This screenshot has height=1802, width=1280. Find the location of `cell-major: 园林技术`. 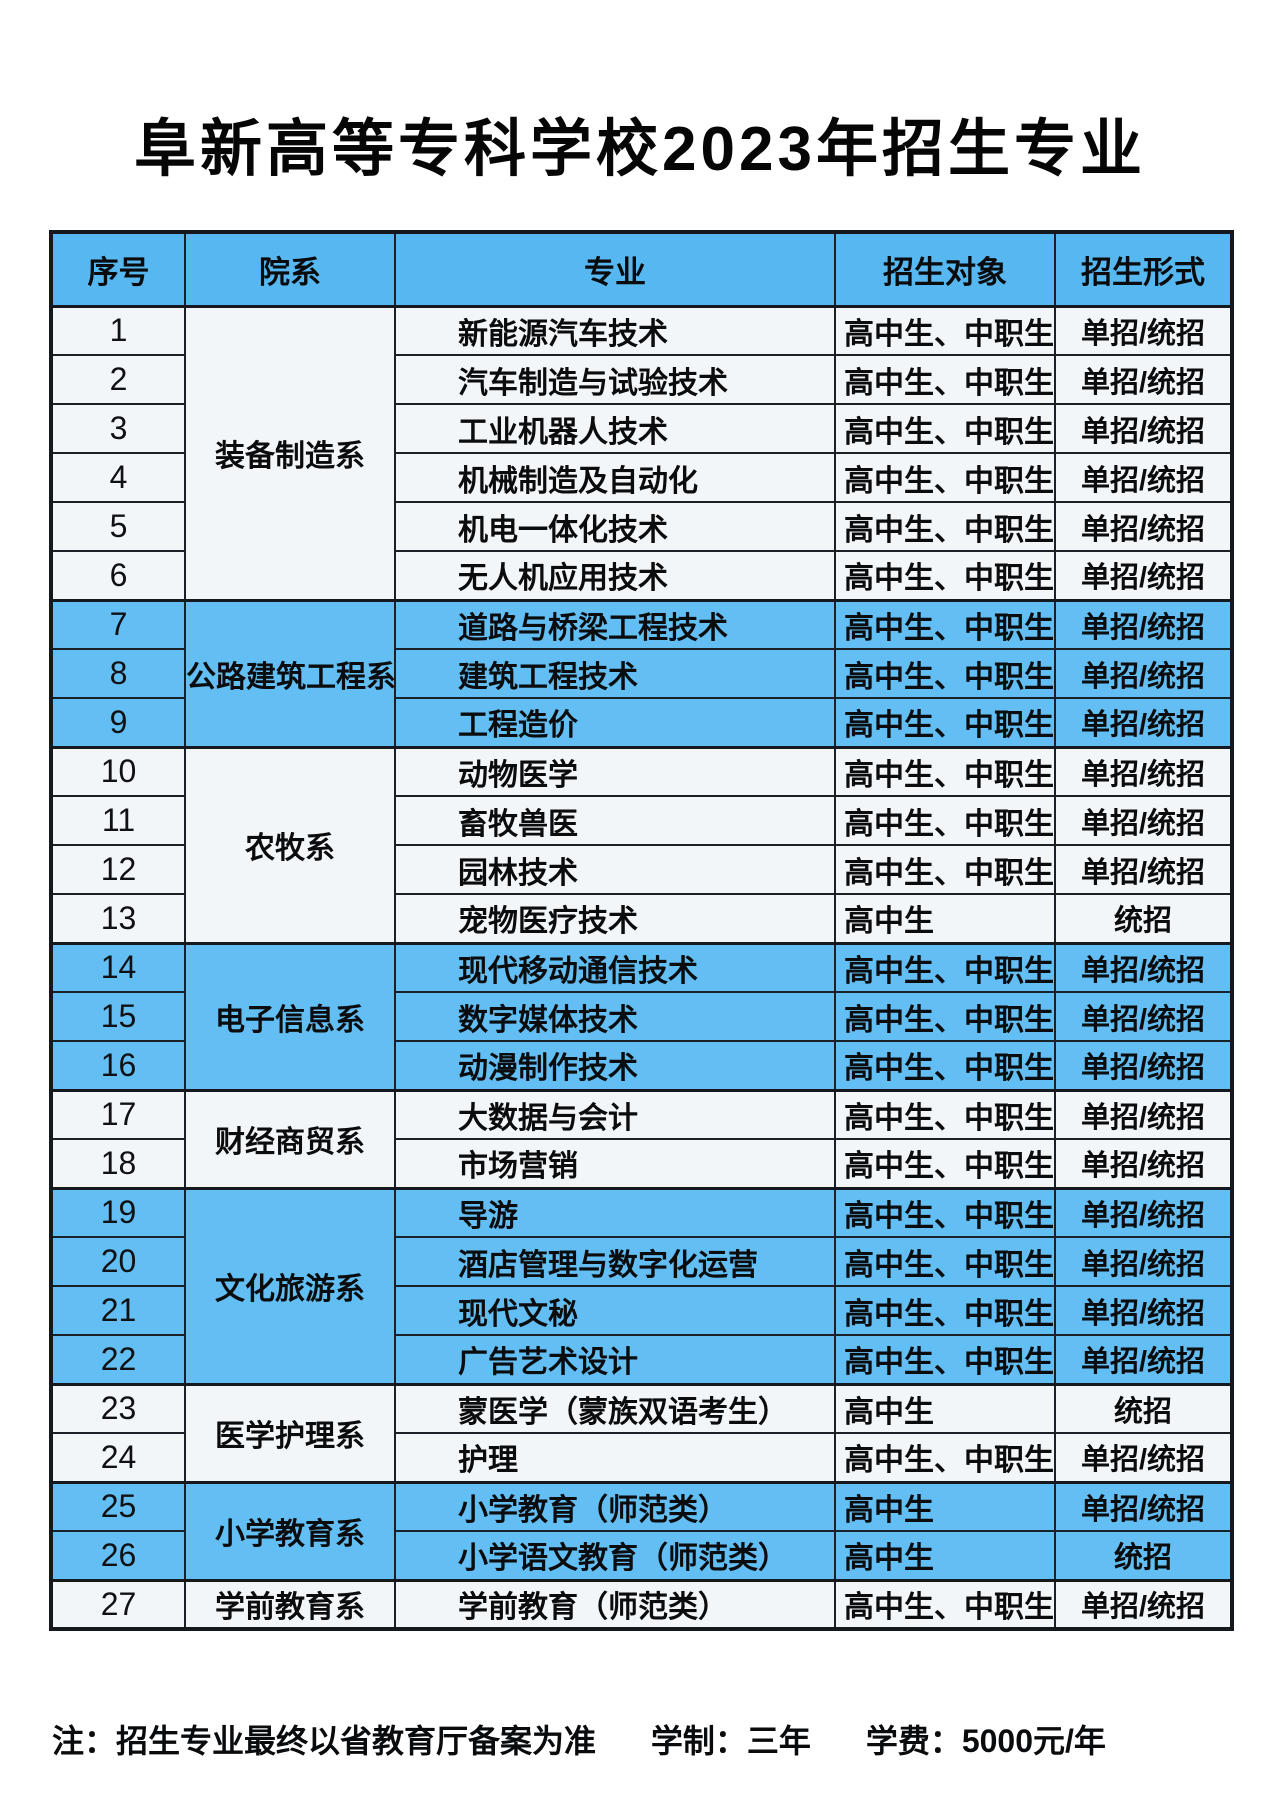

cell-major: 园林技术 is located at coordinates (615, 869).